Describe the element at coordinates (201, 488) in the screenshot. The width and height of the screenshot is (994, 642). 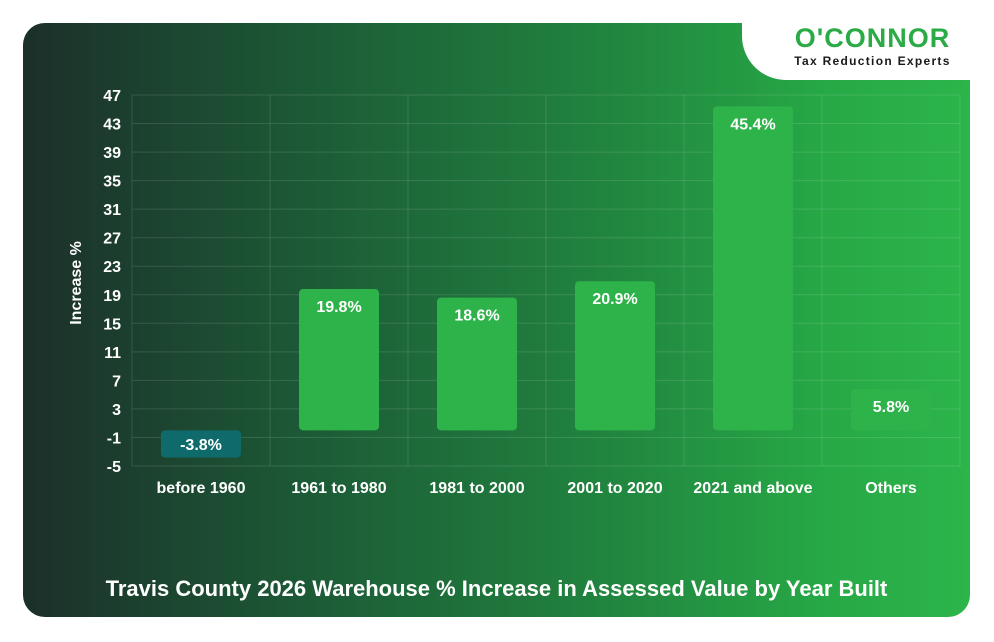
I see `x-tick-label: before 1960` at that location.